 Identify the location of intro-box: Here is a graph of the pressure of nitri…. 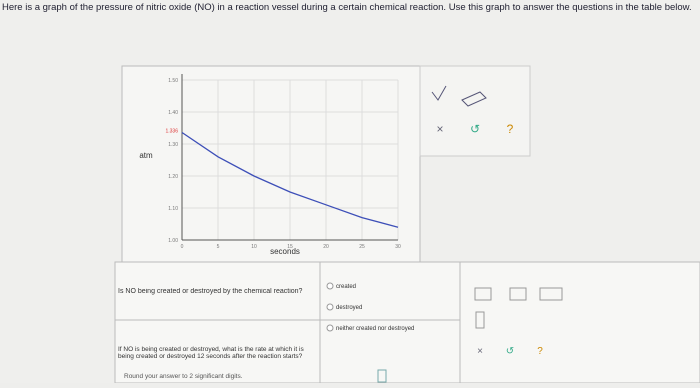
(347, 7).